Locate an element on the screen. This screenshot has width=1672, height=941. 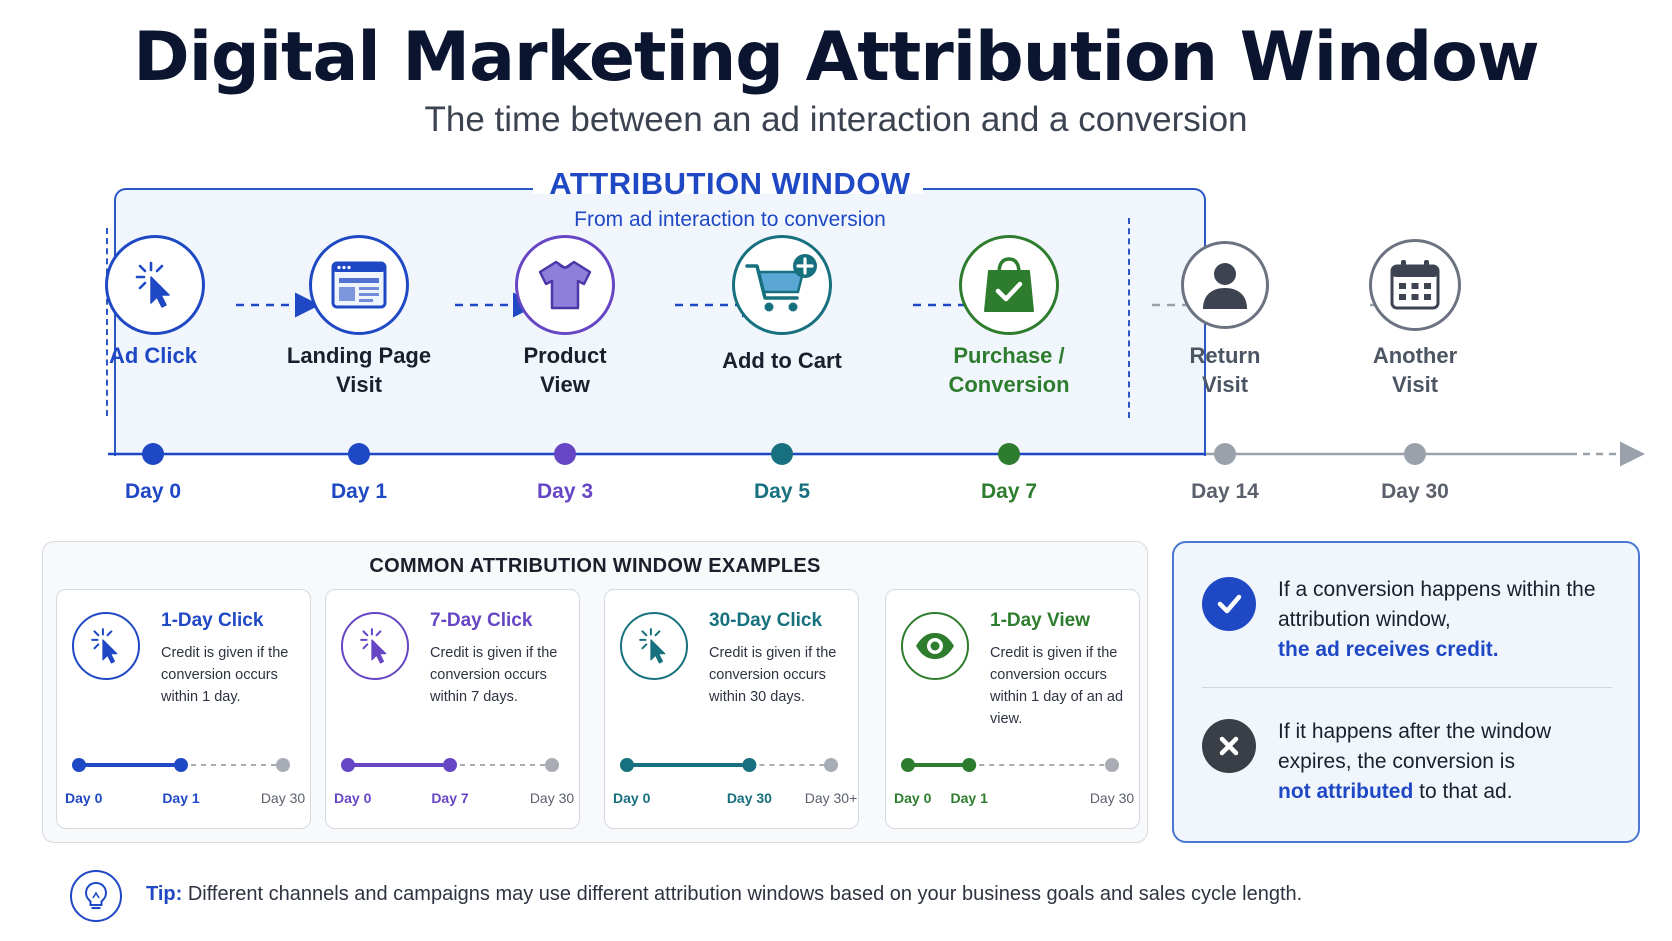
rule-within-emphasis: the ad receives credit. is located at coordinates (1388, 649).